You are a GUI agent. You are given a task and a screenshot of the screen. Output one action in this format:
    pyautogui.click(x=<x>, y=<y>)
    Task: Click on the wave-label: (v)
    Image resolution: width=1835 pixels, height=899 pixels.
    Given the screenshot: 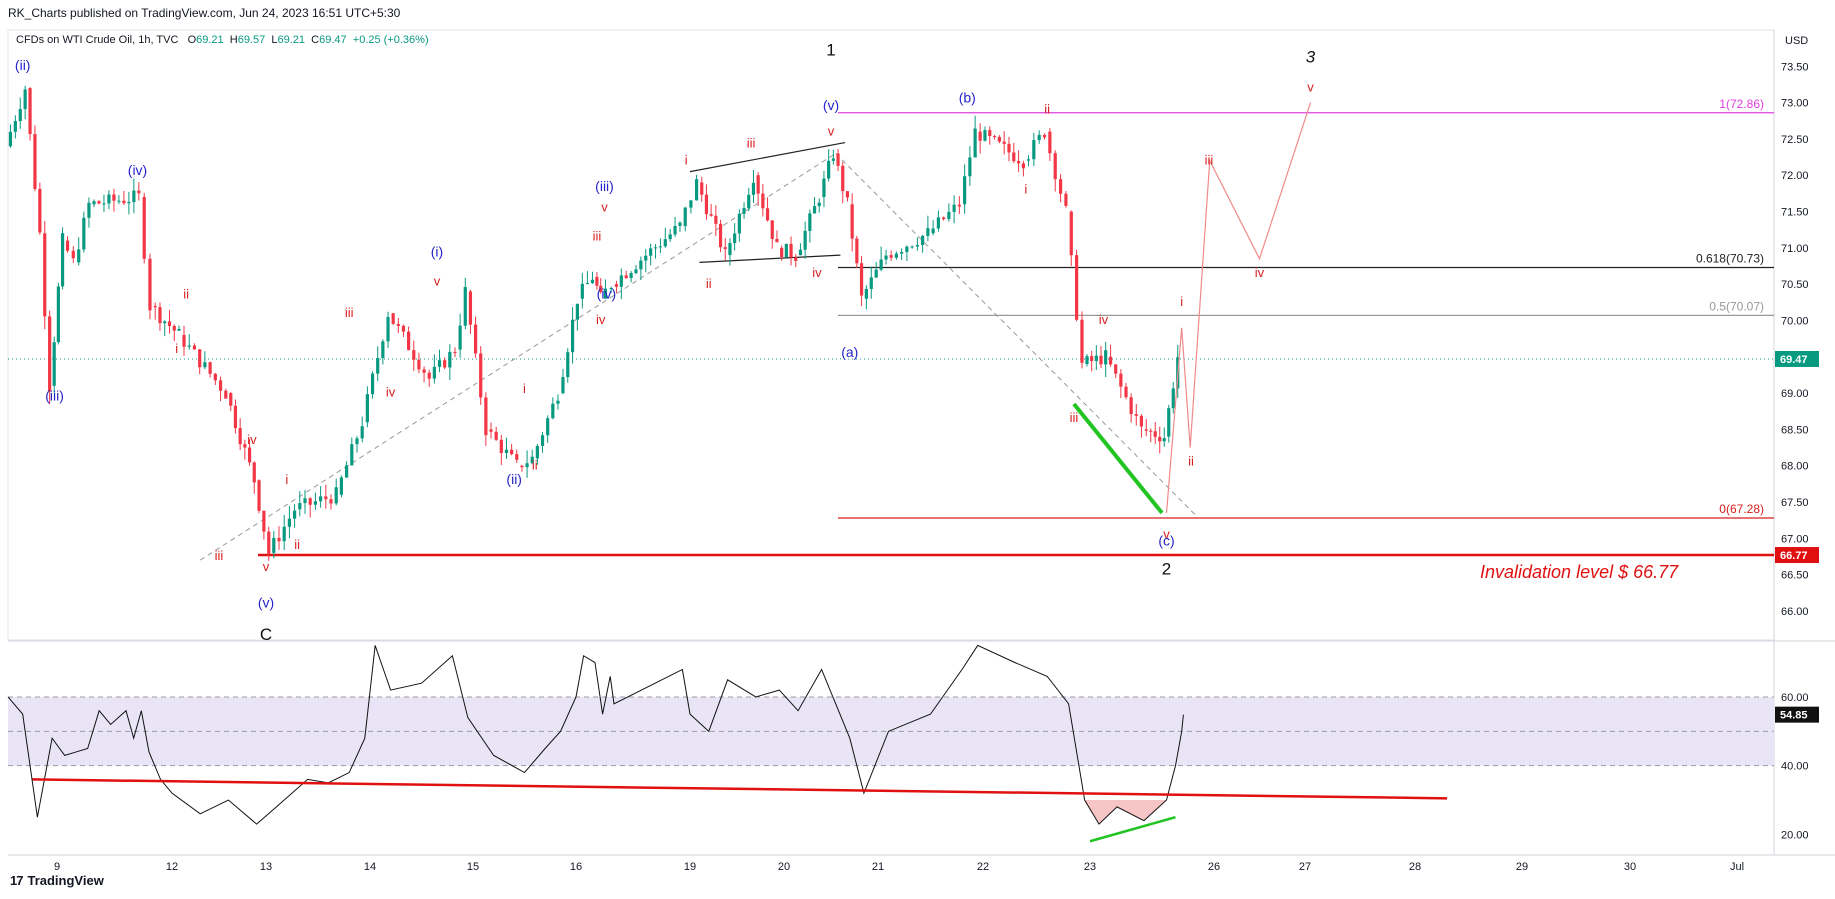 What is the action you would take?
    pyautogui.click(x=266, y=602)
    